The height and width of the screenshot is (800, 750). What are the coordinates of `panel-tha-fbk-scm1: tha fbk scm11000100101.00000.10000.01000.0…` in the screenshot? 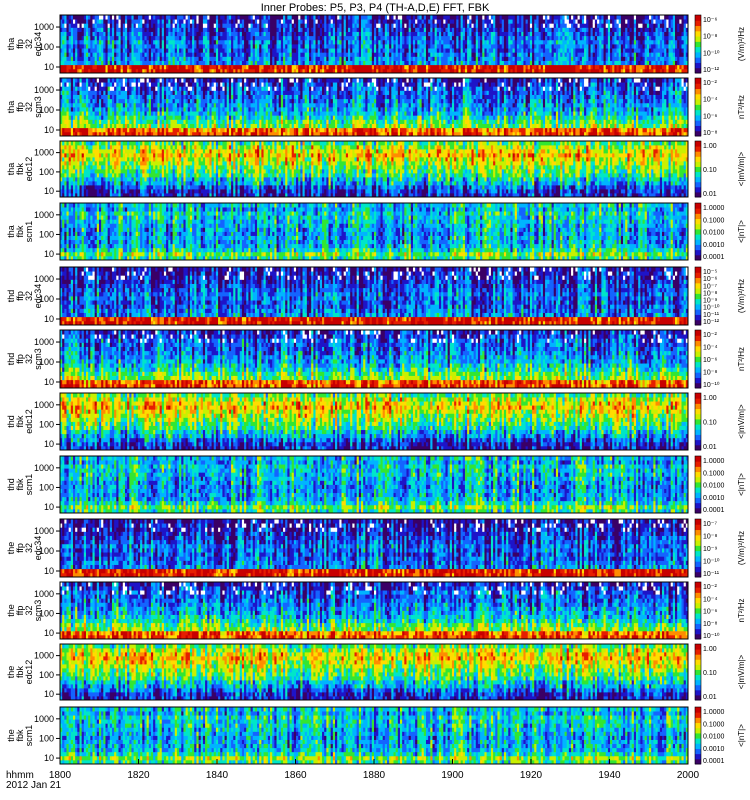 It's located at (376, 232).